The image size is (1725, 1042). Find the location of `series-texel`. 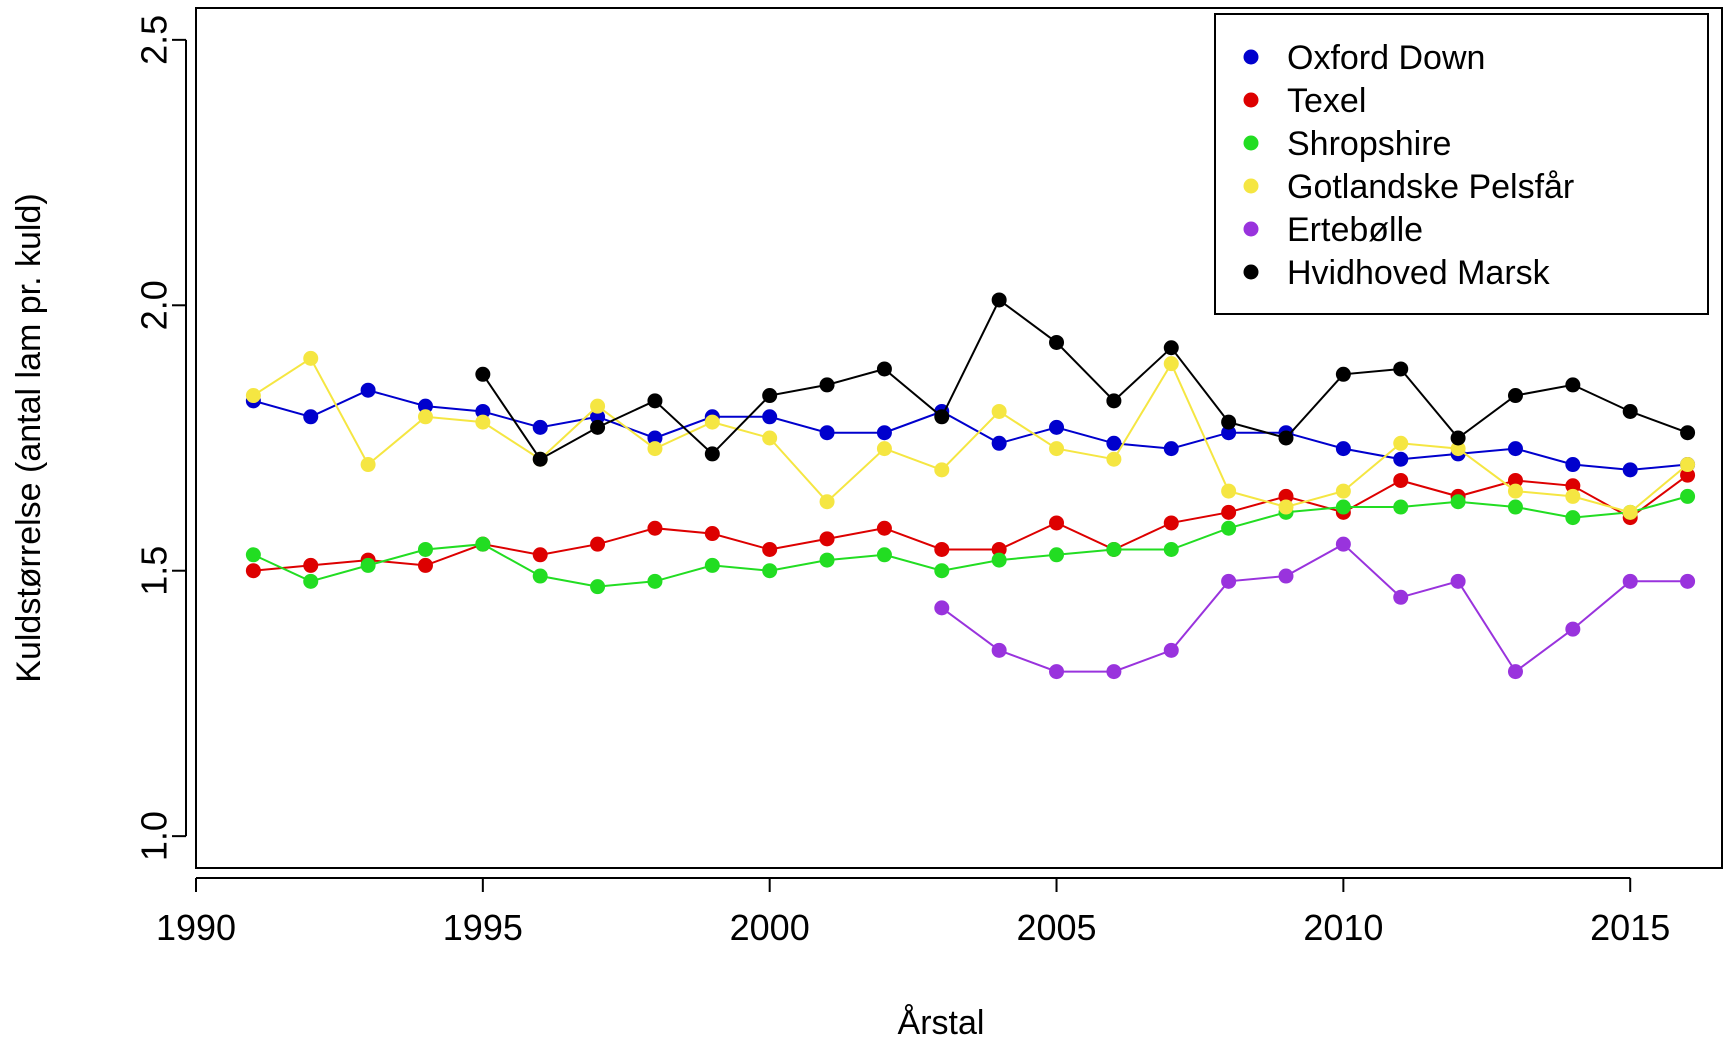

series-texel is located at coordinates (970, 523).